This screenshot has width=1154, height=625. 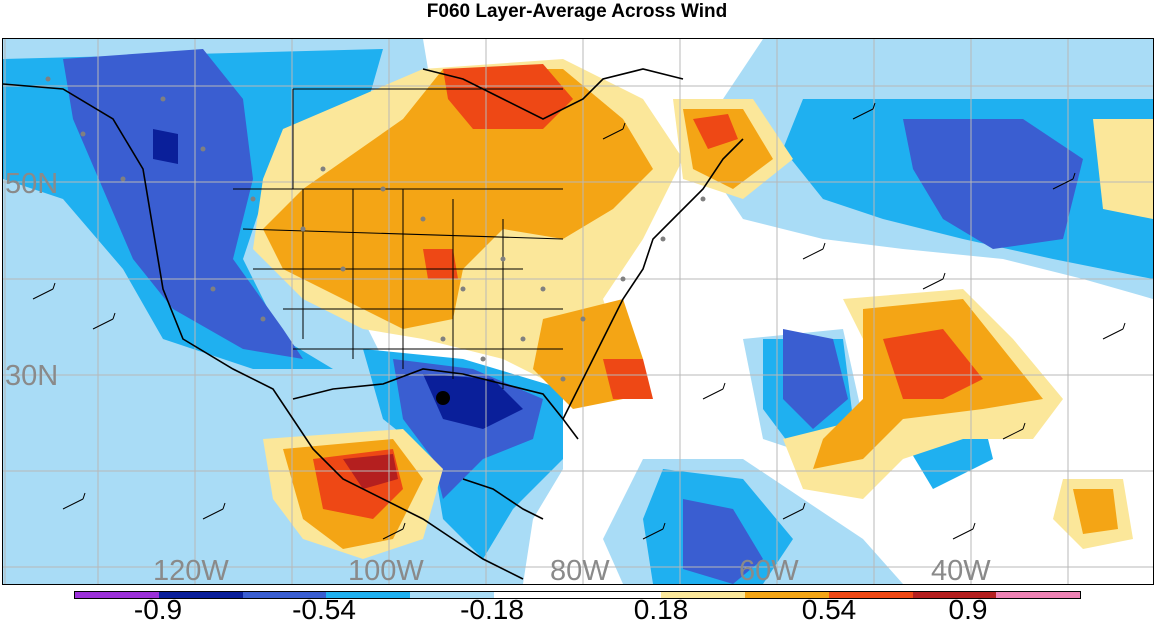 I want to click on map-title: F060 Layer-Average Across Wind, so click(x=577, y=11).